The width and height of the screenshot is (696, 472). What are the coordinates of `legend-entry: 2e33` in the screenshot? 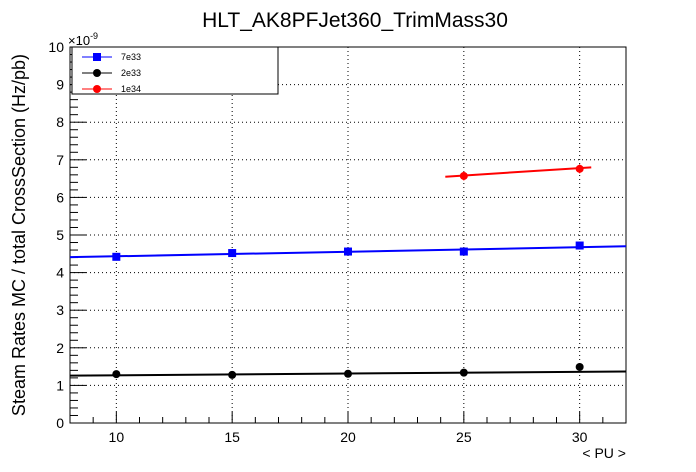 It's located at (111, 73).